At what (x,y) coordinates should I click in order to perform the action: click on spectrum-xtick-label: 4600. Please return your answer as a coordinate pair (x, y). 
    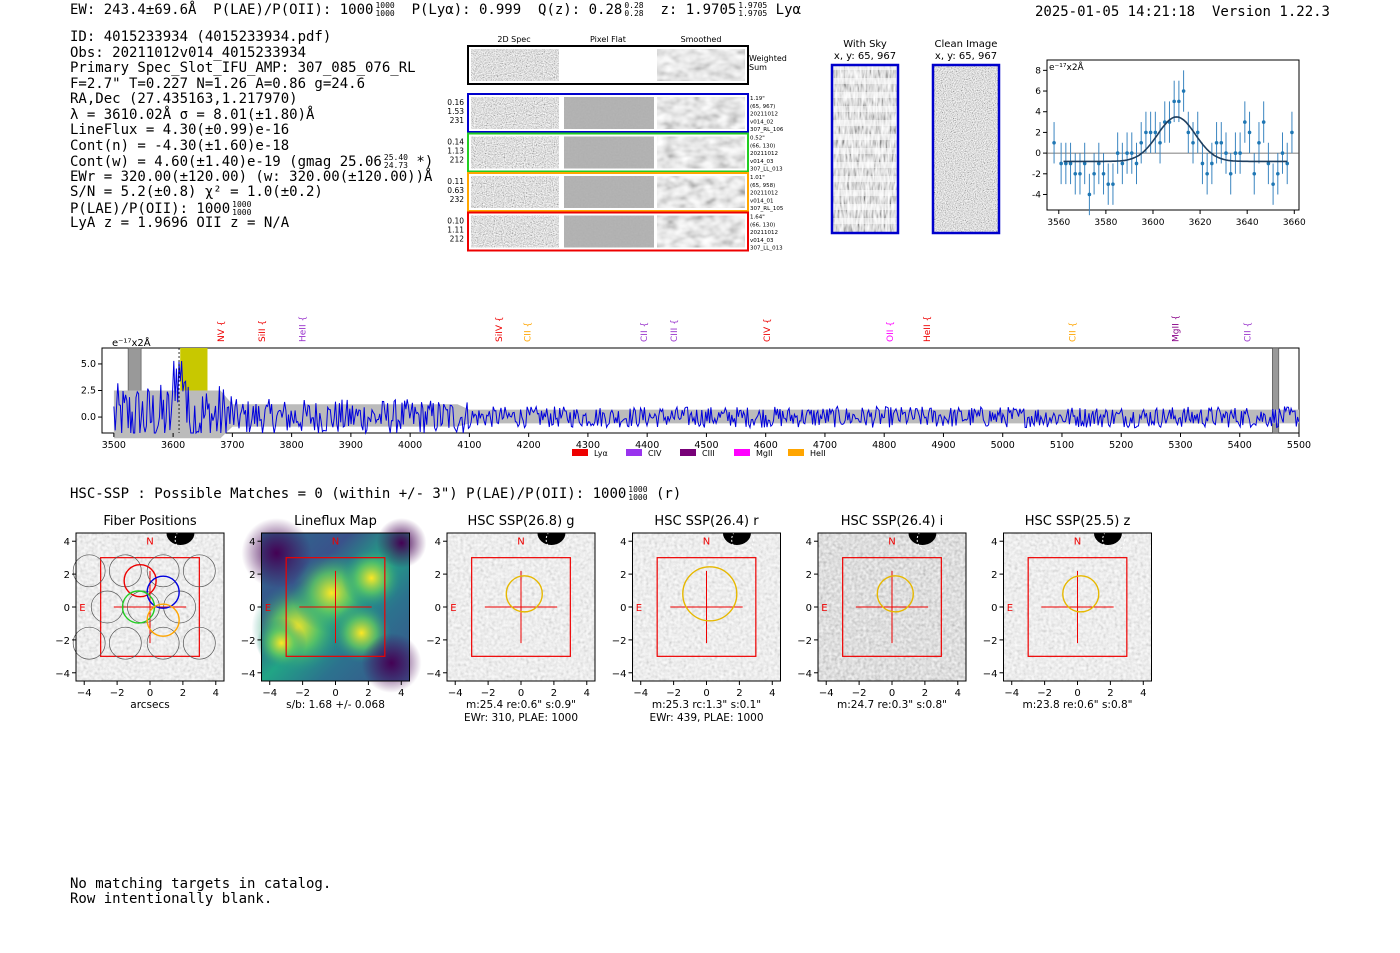
    Looking at the image, I should click on (766, 445).